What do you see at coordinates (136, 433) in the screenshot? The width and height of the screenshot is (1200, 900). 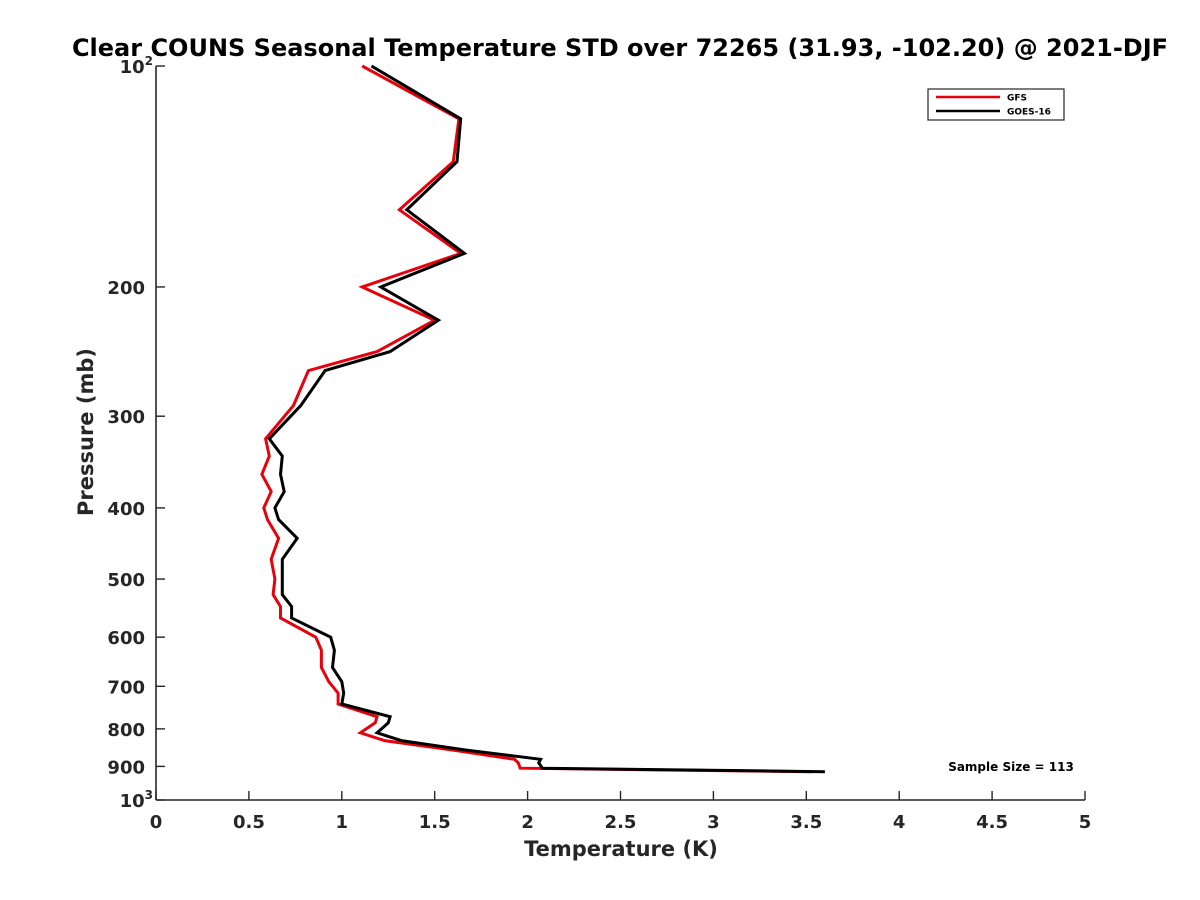 I see `y-axis-ticks: 10² 200 300 400 500 600 700 800 900 10³` at bounding box center [136, 433].